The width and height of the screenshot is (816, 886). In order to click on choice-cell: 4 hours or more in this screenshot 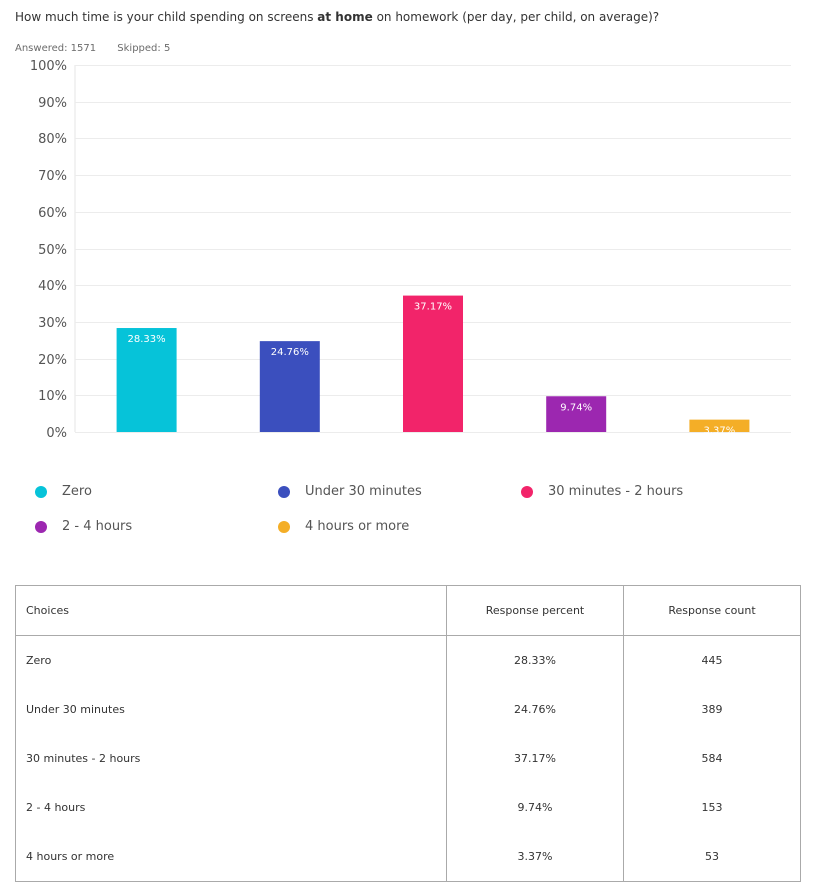, I will do `click(231, 857)`.